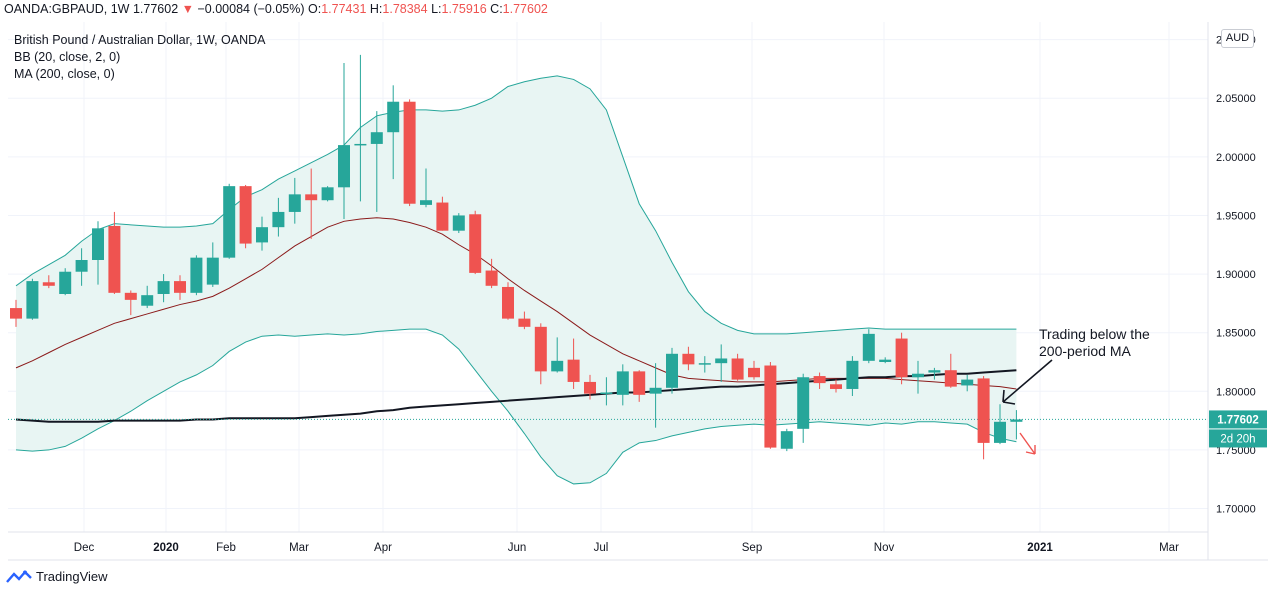 The image size is (1274, 597). Describe the element at coordinates (525, 9) in the screenshot. I see `close-value: 1.77602` at that location.